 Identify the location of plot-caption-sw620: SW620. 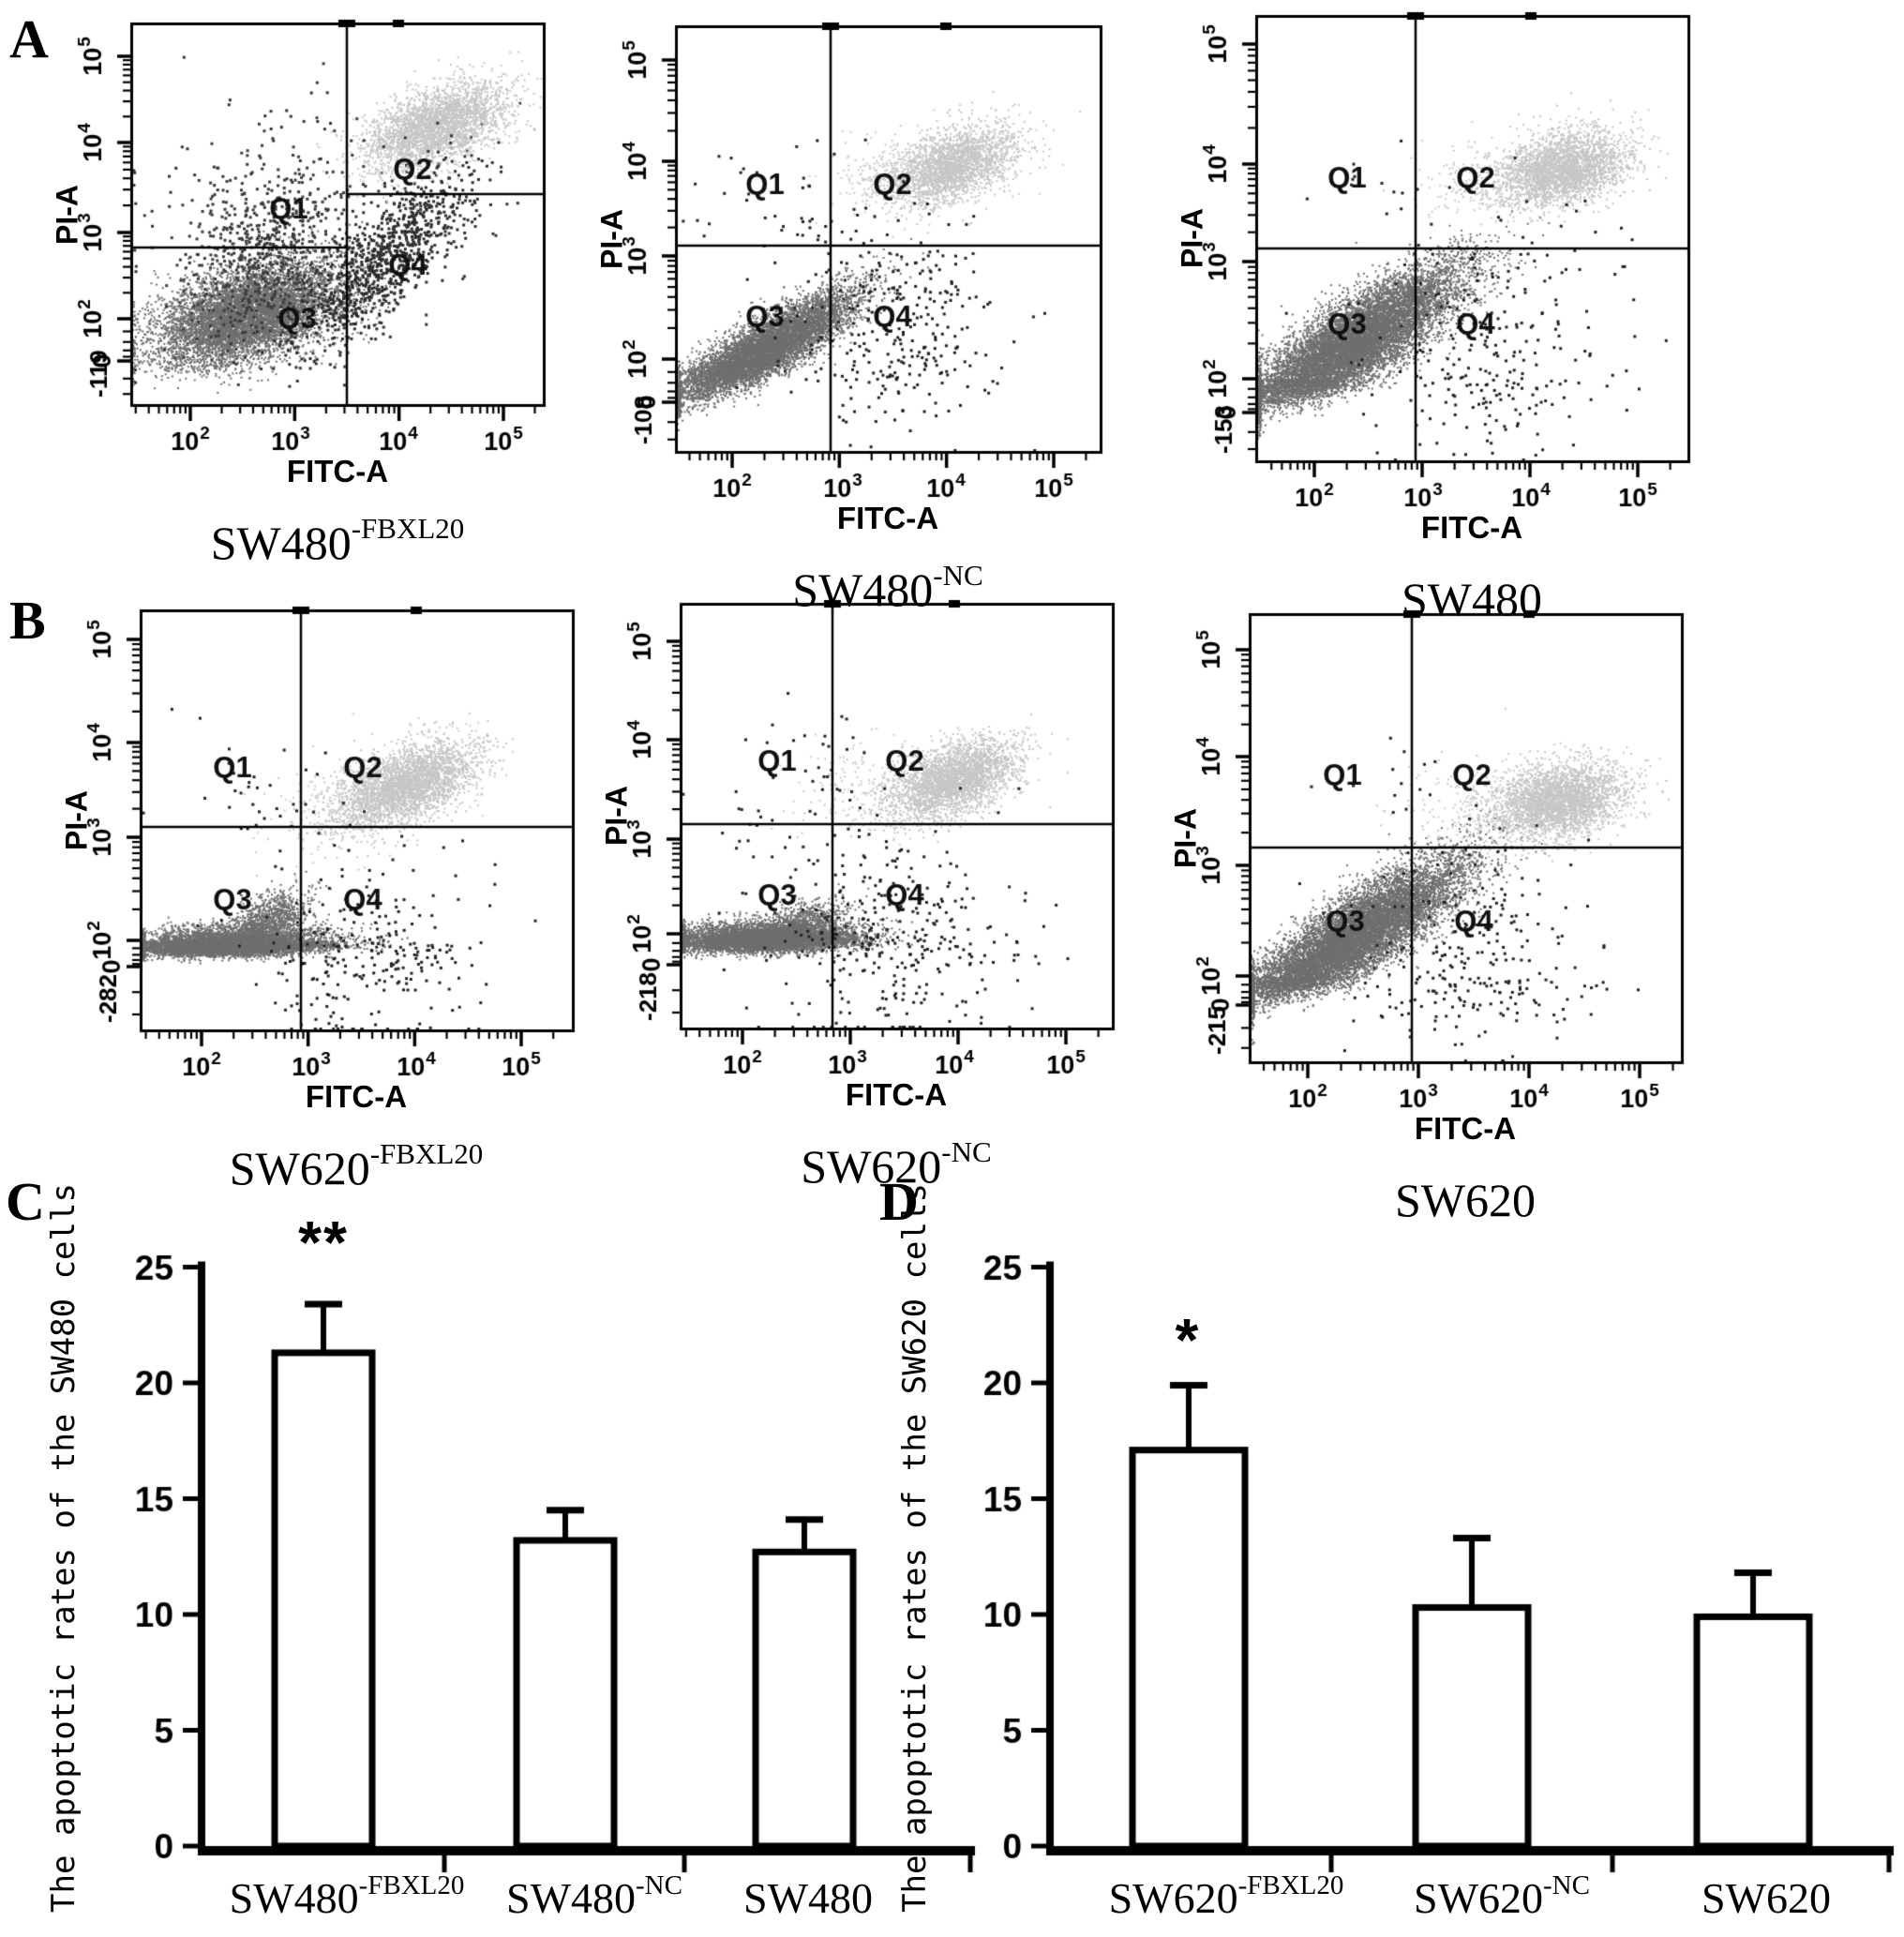
(1465, 1200).